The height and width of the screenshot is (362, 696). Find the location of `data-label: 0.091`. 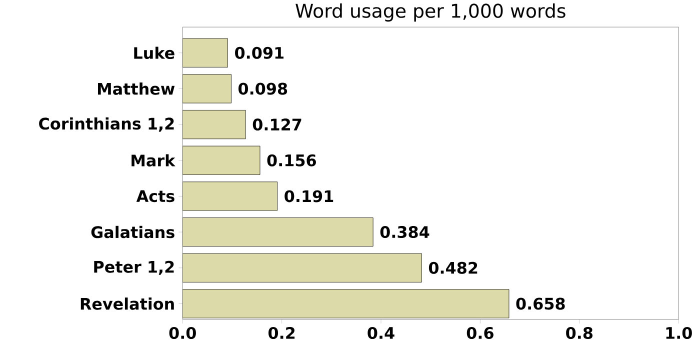

data-label: 0.091 is located at coordinates (259, 52).